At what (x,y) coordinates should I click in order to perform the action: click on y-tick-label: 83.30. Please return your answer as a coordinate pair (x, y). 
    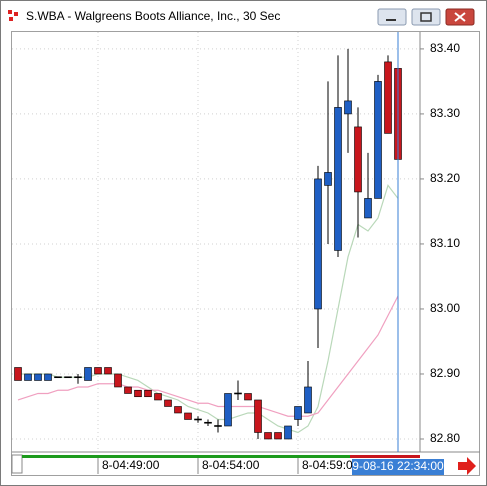
    Looking at the image, I should click on (445, 113).